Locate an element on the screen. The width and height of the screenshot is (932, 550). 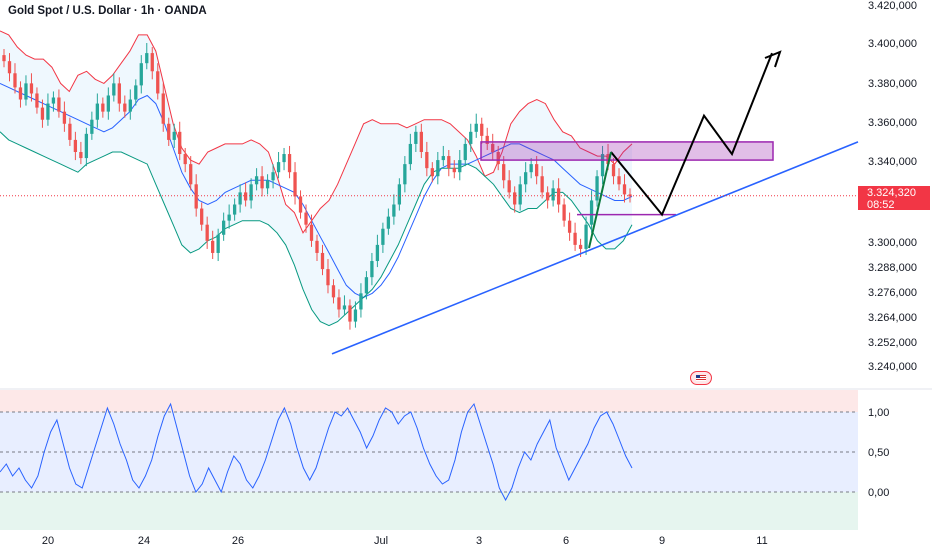
resistance-zone is located at coordinates (627, 151).